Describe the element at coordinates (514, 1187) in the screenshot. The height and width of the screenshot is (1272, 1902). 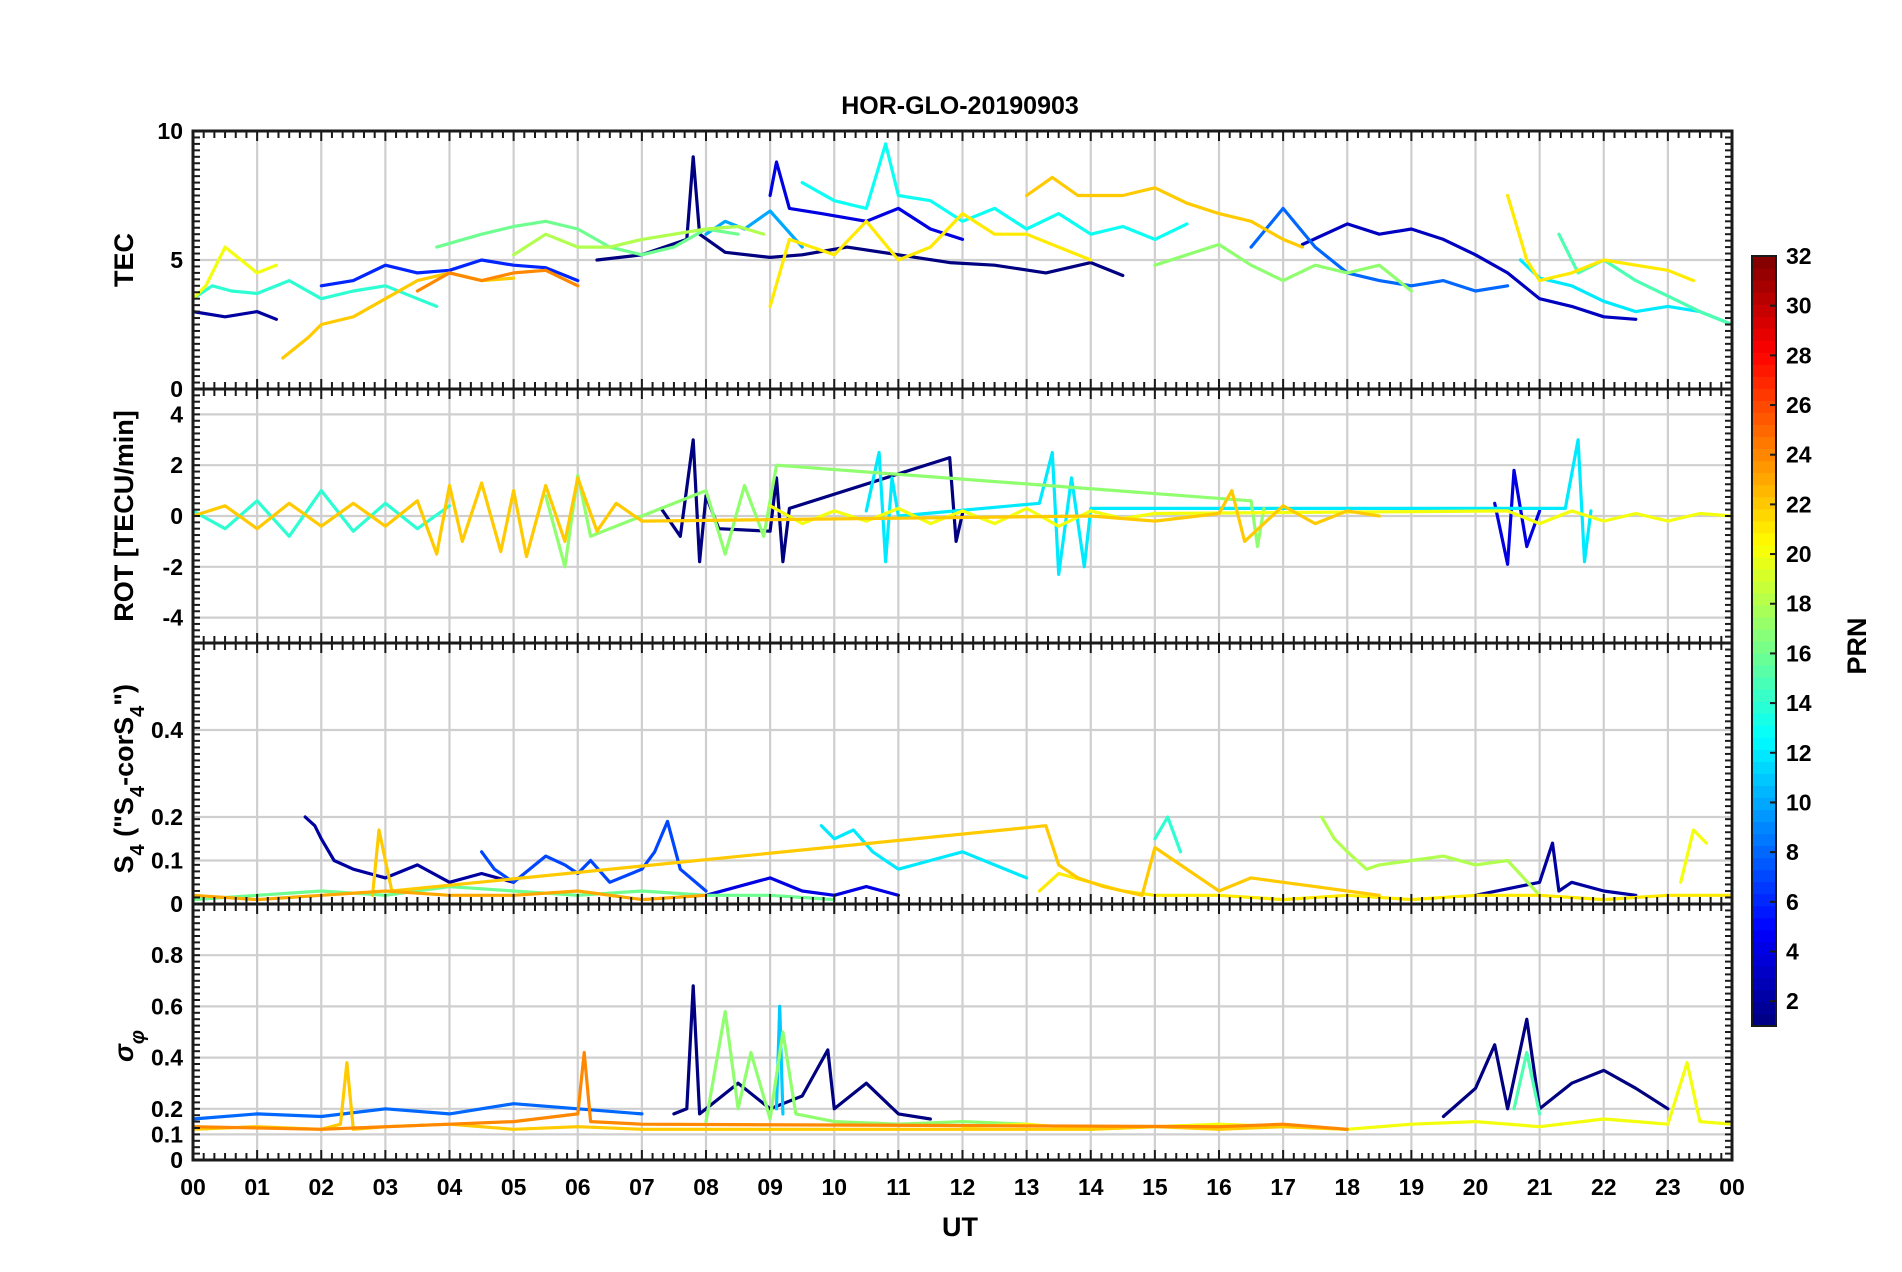
I see `x-tick-label: 05` at that location.